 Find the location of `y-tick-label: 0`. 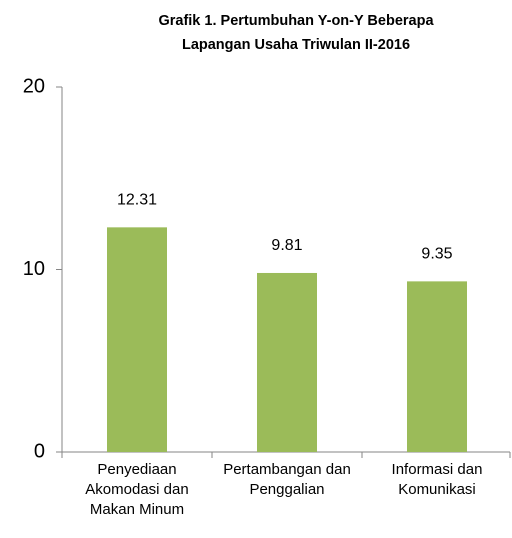

y-tick-label: 0 is located at coordinates (39, 451).